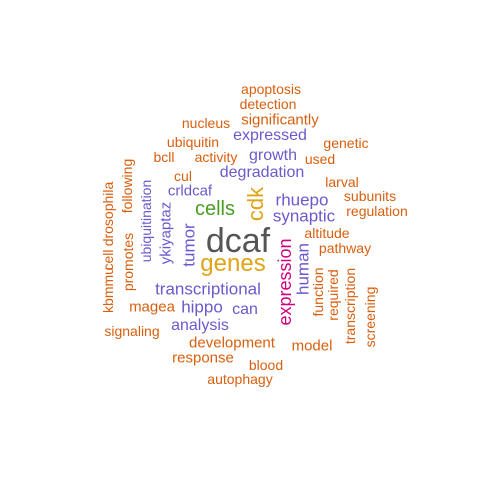 Image resolution: width=480 pixels, height=480 pixels. What do you see at coordinates (206, 123) in the screenshot?
I see `word-nucleus: nucleus` at bounding box center [206, 123].